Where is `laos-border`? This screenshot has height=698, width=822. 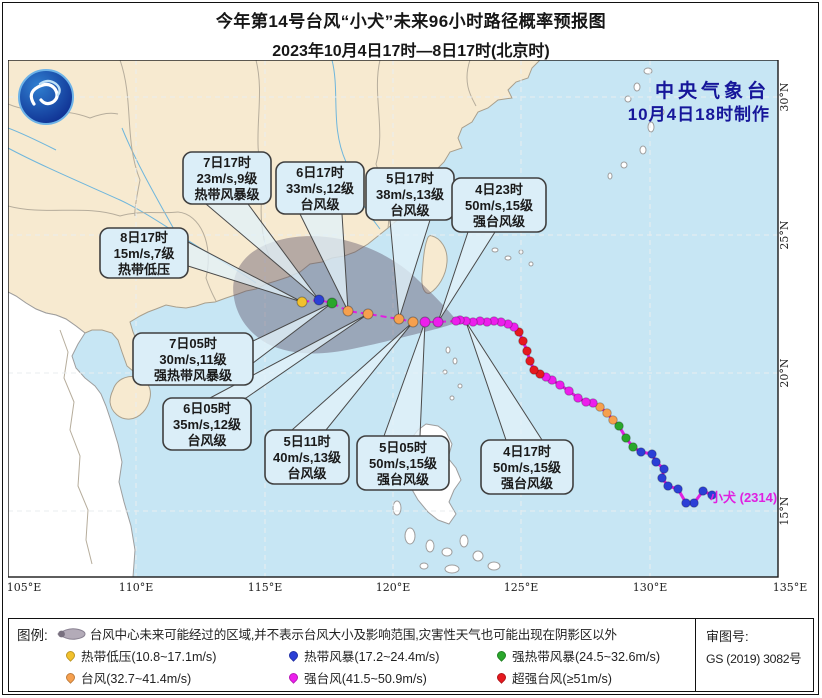
laos-border is located at coordinates (76, 447).